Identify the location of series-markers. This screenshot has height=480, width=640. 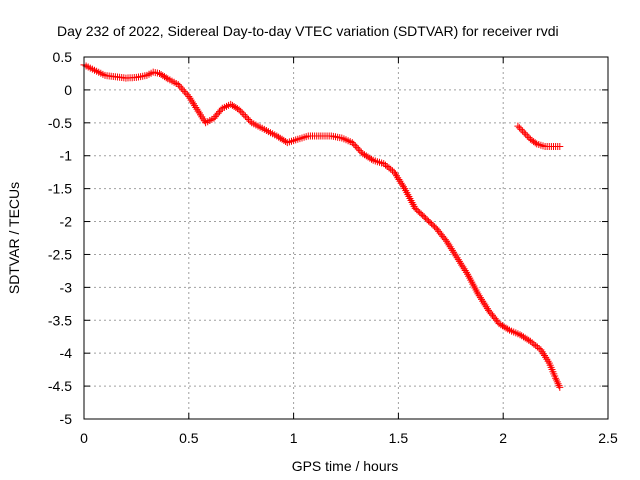
(539, 136).